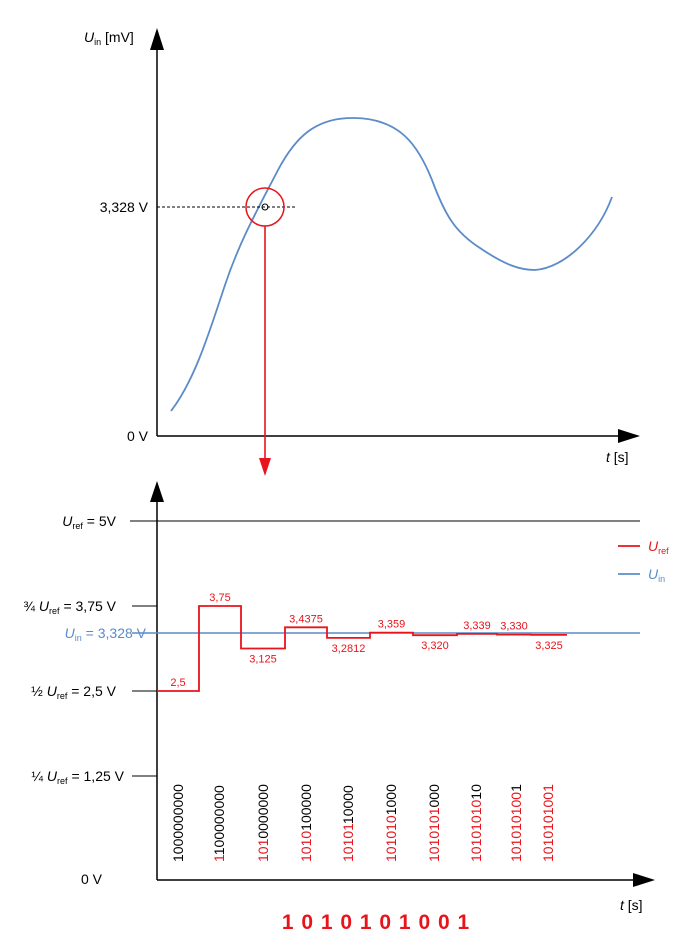 The image size is (689, 940). What do you see at coordinates (658, 547) in the screenshot?
I see `legend-label-uref: Uref` at bounding box center [658, 547].